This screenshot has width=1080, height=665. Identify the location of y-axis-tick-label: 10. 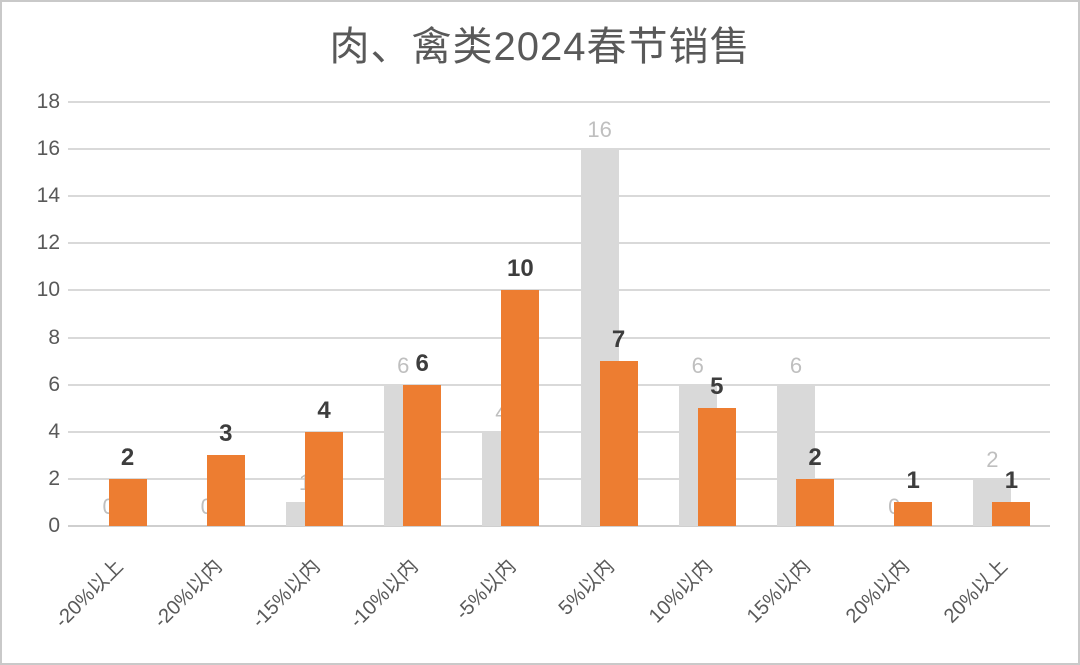
(48, 290).